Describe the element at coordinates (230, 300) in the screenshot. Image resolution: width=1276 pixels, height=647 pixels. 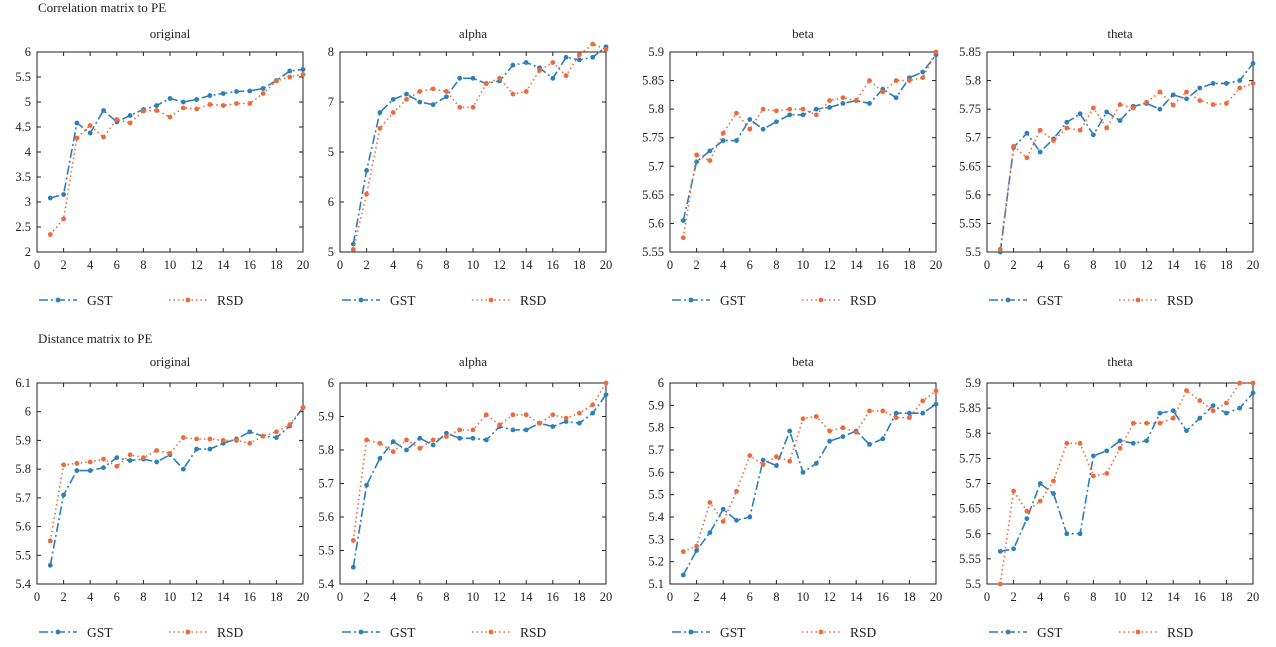
I see `legend-label-rsd: RSD` at that location.